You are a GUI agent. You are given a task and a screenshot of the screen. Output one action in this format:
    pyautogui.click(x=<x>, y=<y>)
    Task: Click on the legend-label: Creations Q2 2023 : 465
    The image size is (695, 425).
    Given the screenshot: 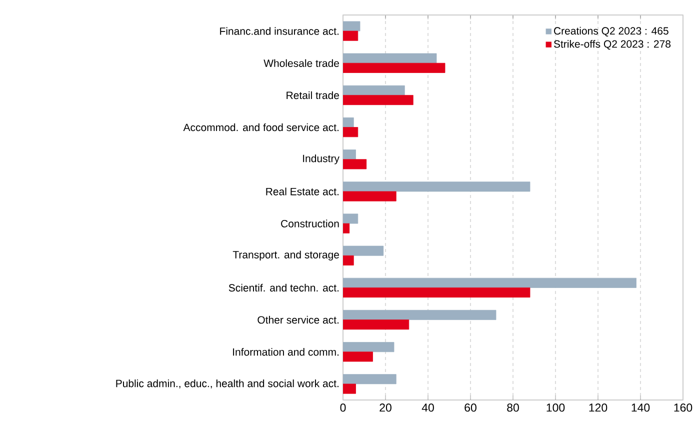 What is the action you would take?
    pyautogui.click(x=611, y=31)
    